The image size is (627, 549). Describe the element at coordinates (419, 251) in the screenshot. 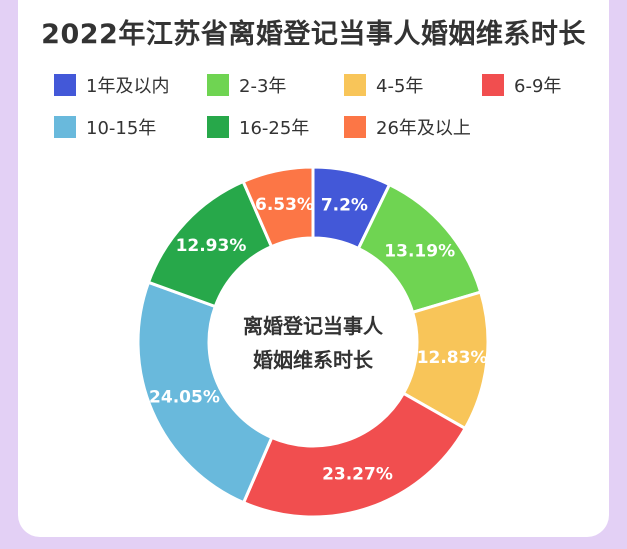

I see `slice-value-label: 13.19%` at that location.